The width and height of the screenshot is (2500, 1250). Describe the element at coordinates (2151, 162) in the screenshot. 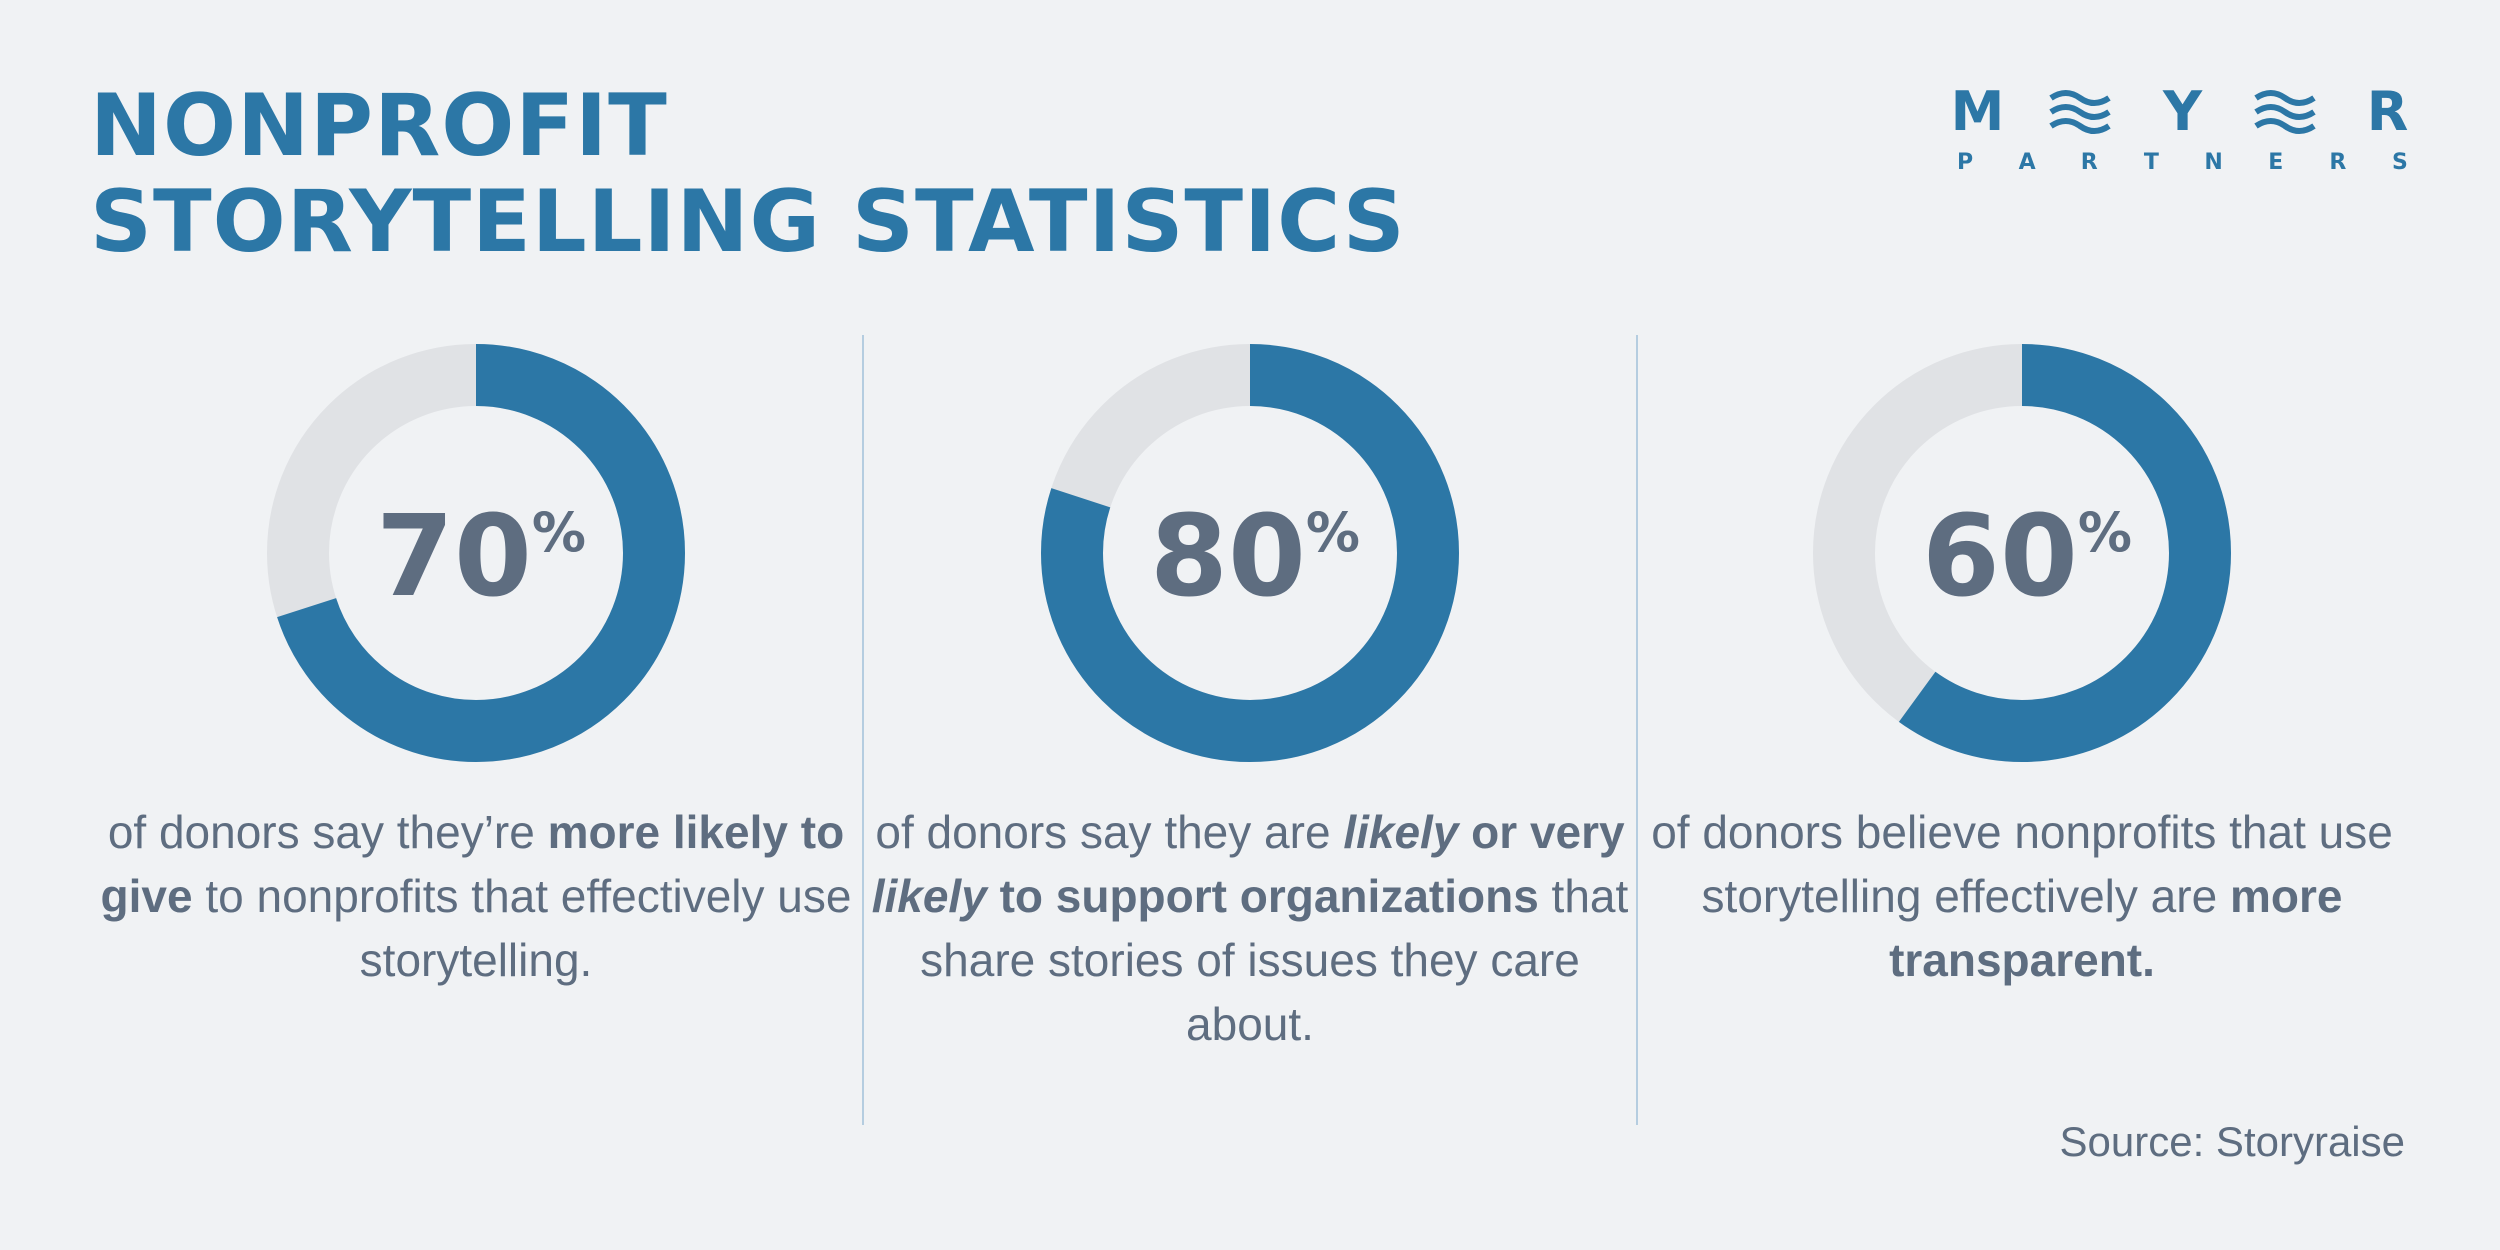

I see `logo-sub-letter: T` at that location.